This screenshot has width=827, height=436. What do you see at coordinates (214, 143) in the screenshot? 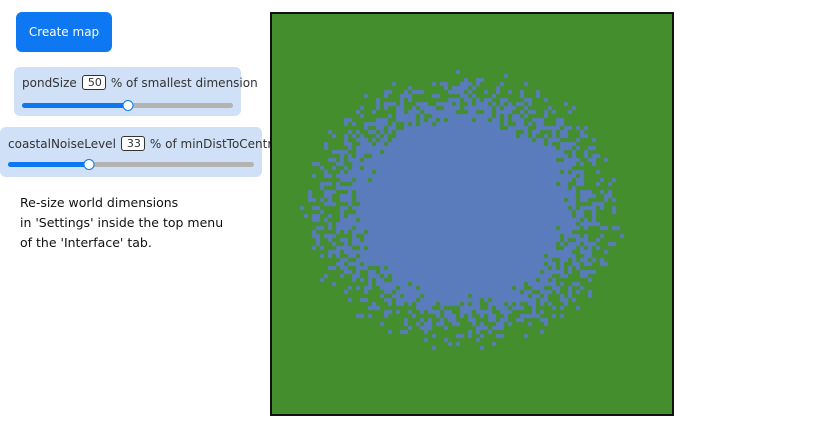
I see `coastal-noise-unit: % of minDistToCentre` at bounding box center [214, 143].